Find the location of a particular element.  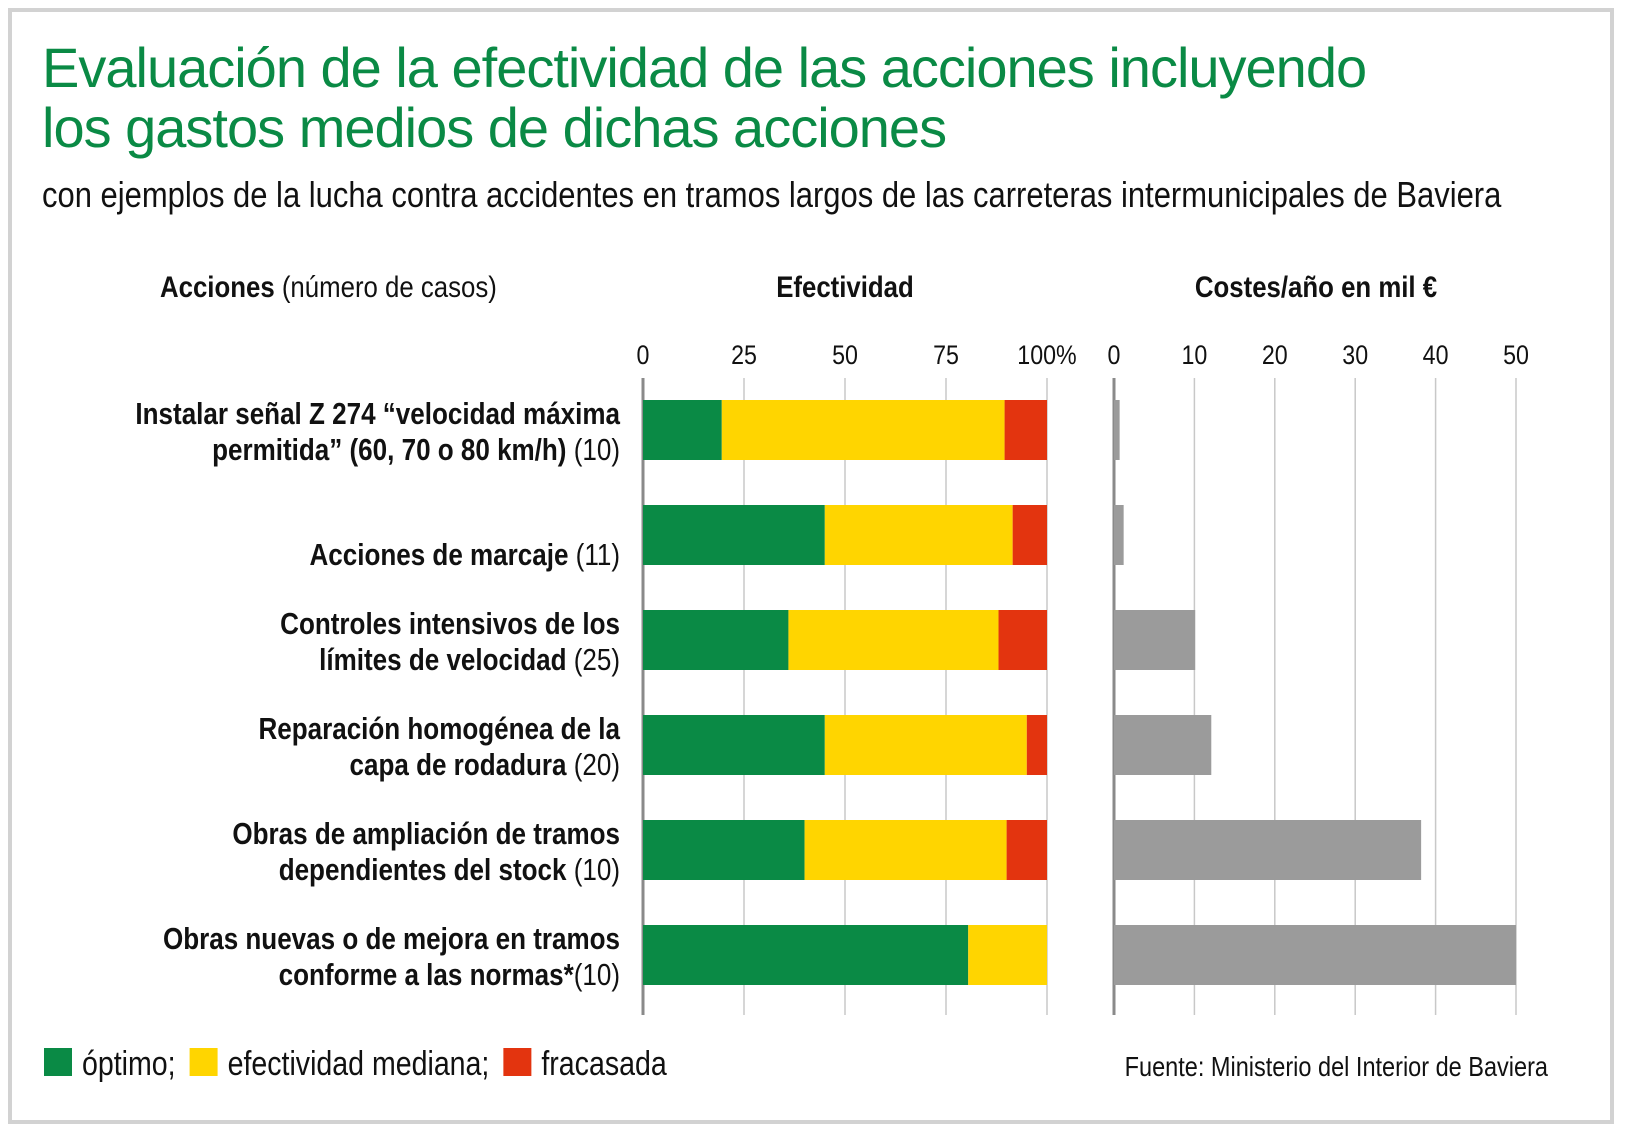

row-label-line-1: Instalar señal Z 274 “velocidad máxima is located at coordinates (378, 414).